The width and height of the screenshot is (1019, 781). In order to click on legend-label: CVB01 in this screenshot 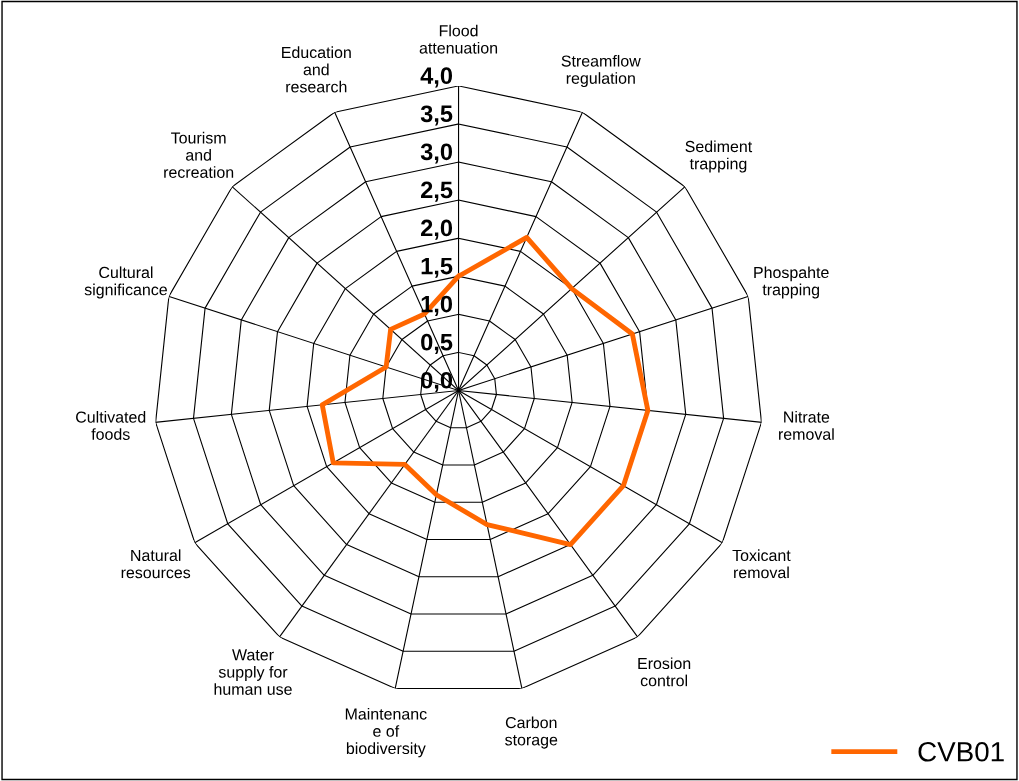, I will do `click(961, 751)`.